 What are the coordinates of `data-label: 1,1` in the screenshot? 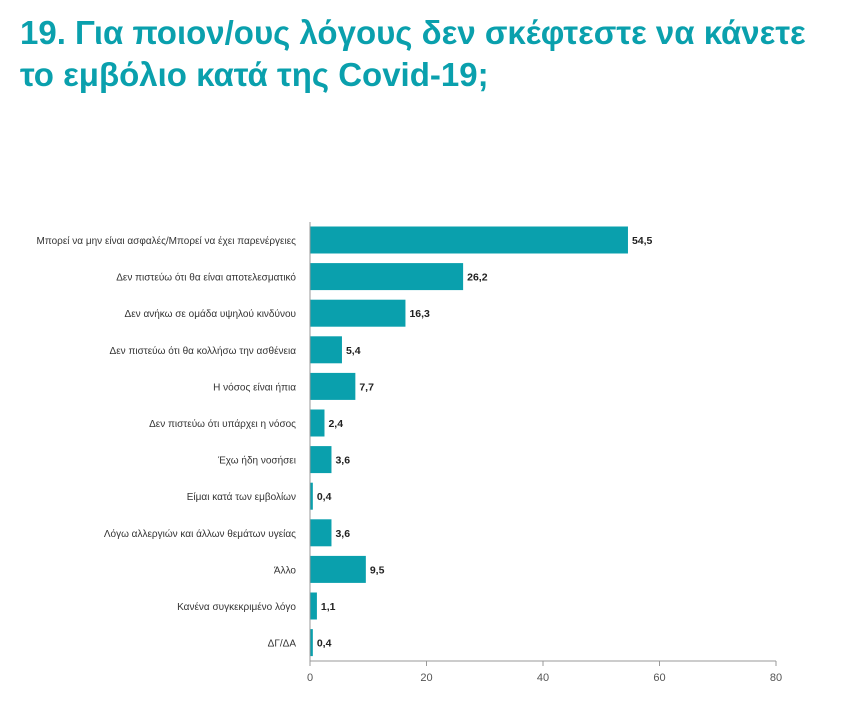 It's located at (328, 607).